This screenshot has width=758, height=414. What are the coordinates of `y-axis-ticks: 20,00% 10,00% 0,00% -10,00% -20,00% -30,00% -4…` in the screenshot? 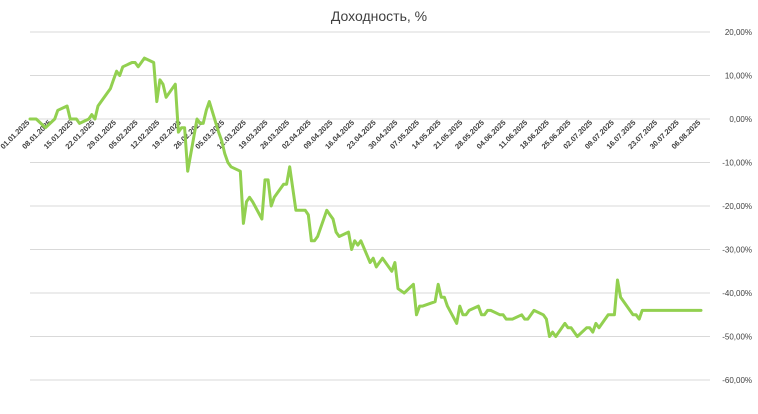 It's located at (737, 206).